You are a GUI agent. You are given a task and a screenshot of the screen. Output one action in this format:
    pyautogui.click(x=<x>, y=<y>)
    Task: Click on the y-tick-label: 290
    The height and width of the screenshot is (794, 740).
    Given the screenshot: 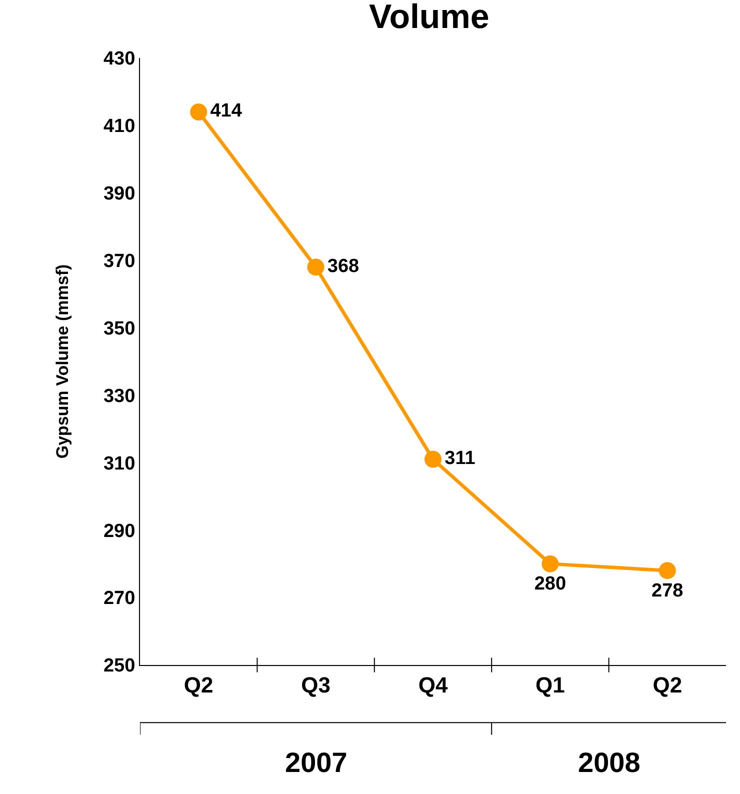 What is the action you would take?
    pyautogui.click(x=119, y=531)
    